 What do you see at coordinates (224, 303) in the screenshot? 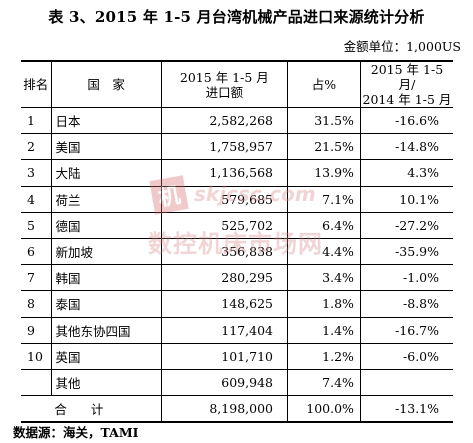
I see `cell-amount: 148,625` at bounding box center [224, 303].